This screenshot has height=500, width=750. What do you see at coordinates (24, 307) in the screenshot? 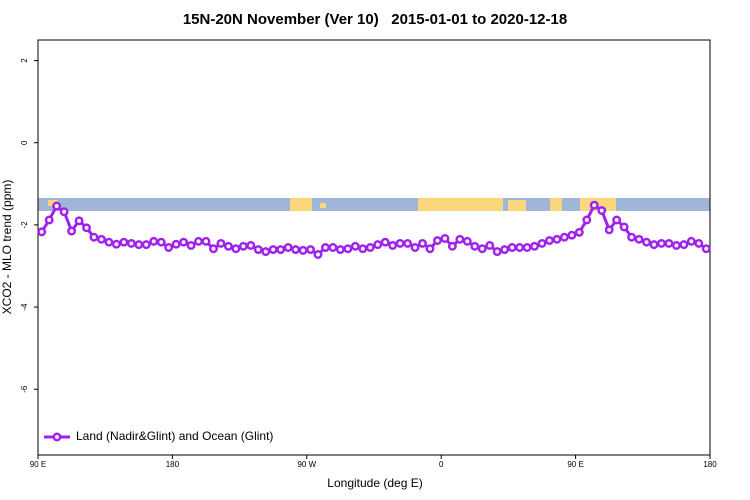
I see `y-tick-label: -4` at bounding box center [24, 307].